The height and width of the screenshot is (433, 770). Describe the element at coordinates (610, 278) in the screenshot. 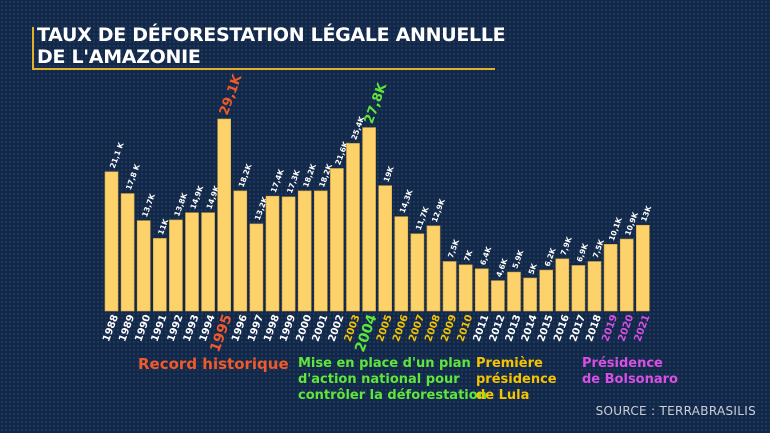

I see `bar-2019` at that location.